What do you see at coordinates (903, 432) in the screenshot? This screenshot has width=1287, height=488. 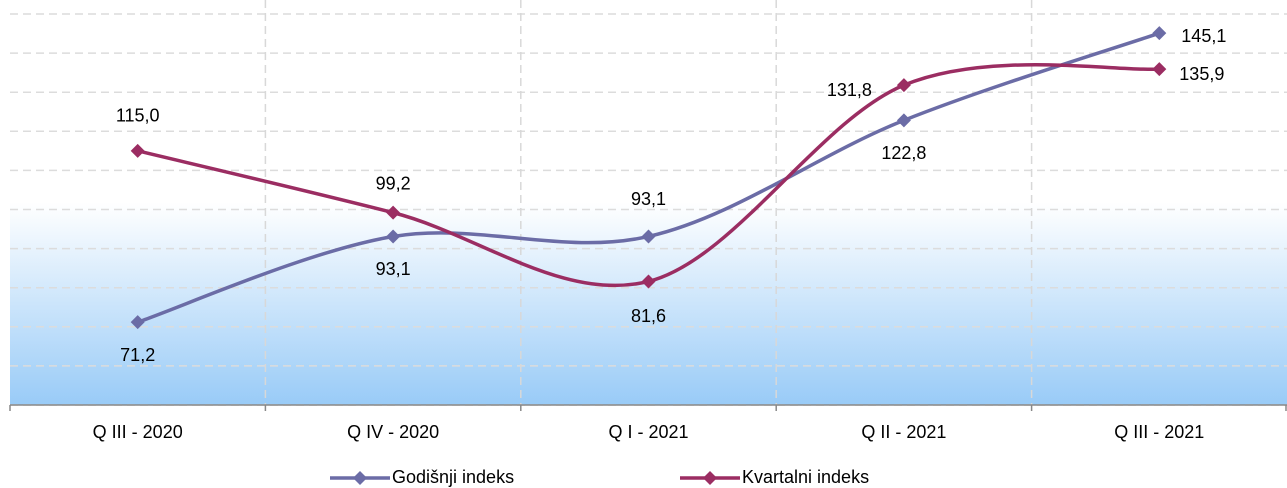 I see `x-tick-label: Q II - 2021` at bounding box center [903, 432].